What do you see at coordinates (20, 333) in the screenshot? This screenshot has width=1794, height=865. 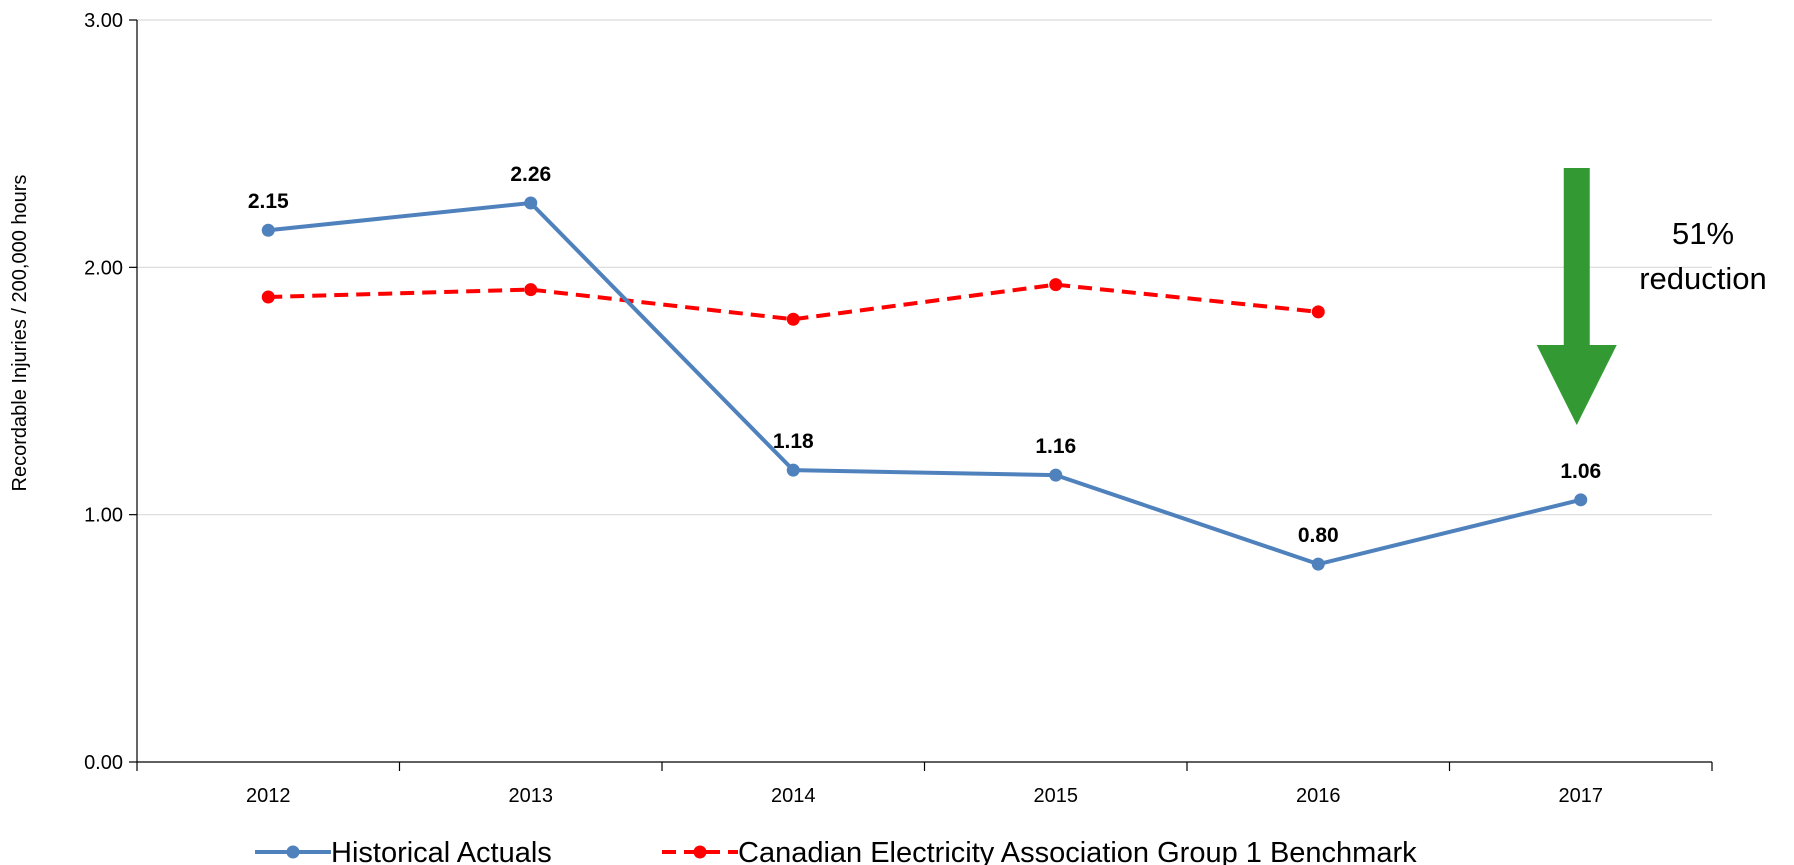 I see `y-axis-label: Recordable Injuries / 200,000 hours` at bounding box center [20, 333].